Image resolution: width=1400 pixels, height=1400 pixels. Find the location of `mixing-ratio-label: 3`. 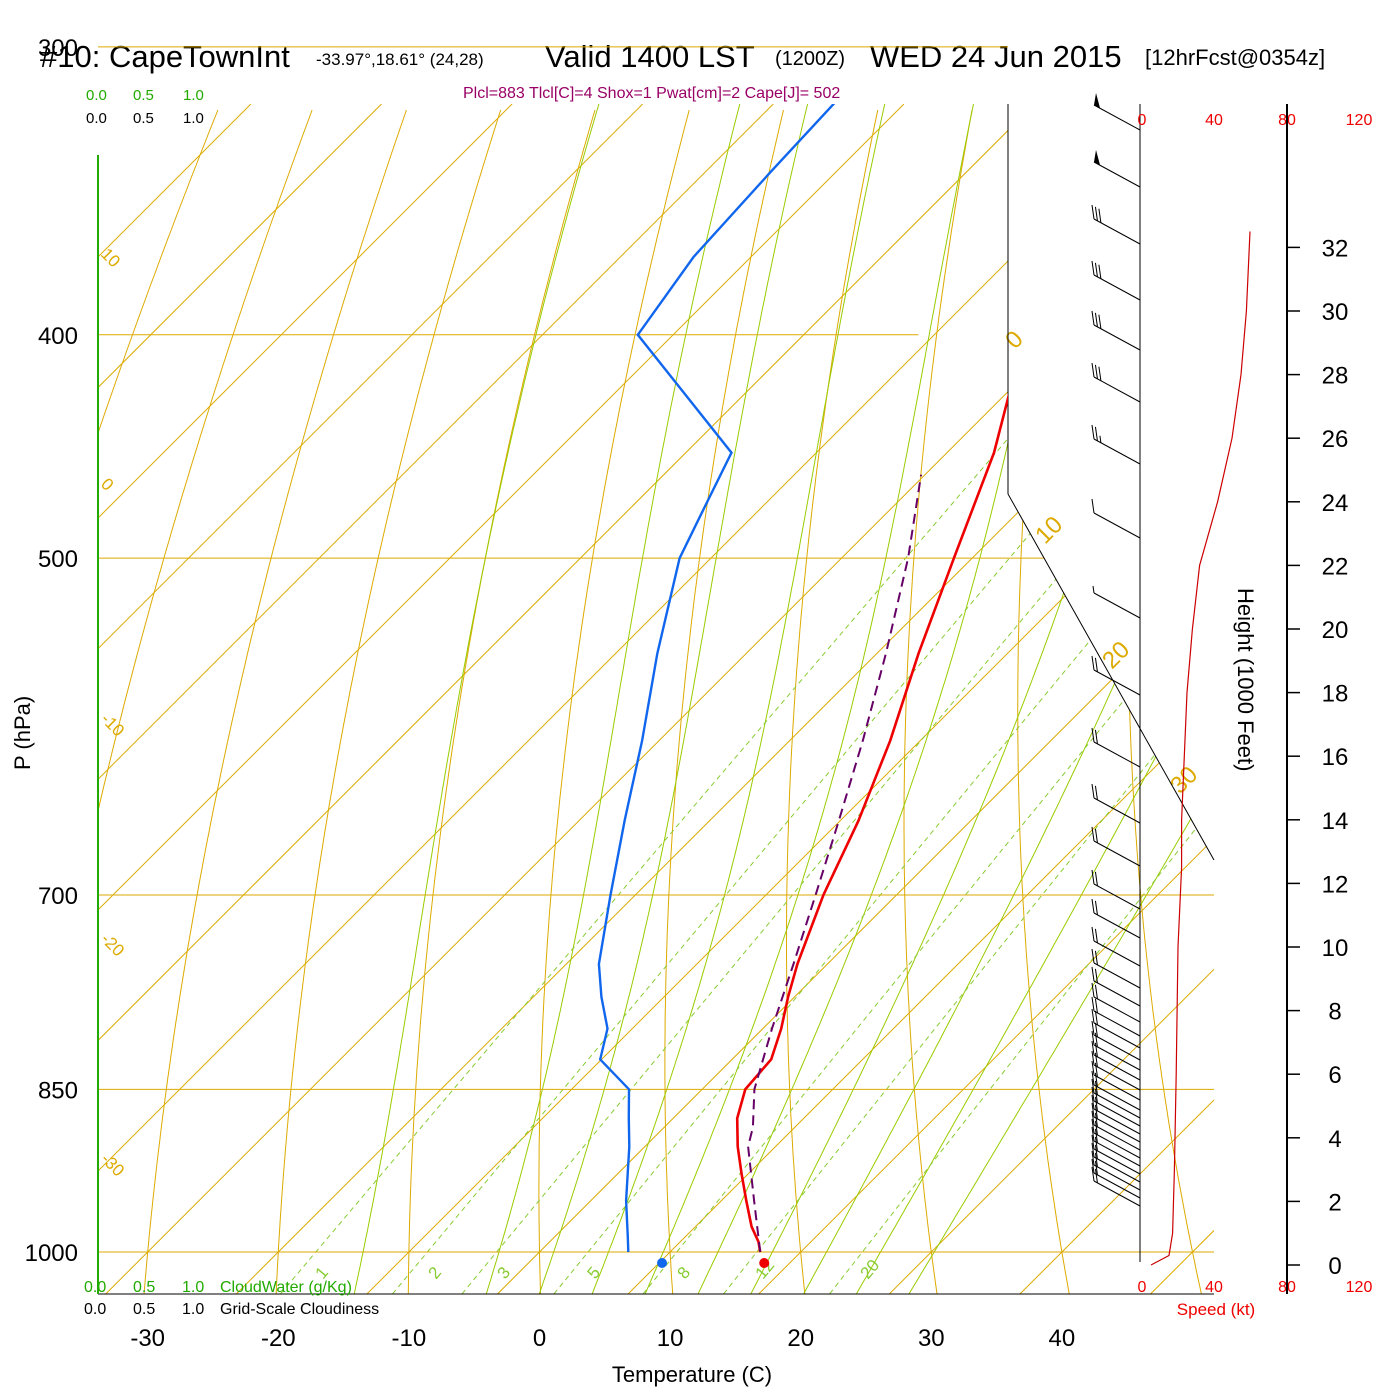

mixing-ratio-label: 3 is located at coordinates (504, 1272).